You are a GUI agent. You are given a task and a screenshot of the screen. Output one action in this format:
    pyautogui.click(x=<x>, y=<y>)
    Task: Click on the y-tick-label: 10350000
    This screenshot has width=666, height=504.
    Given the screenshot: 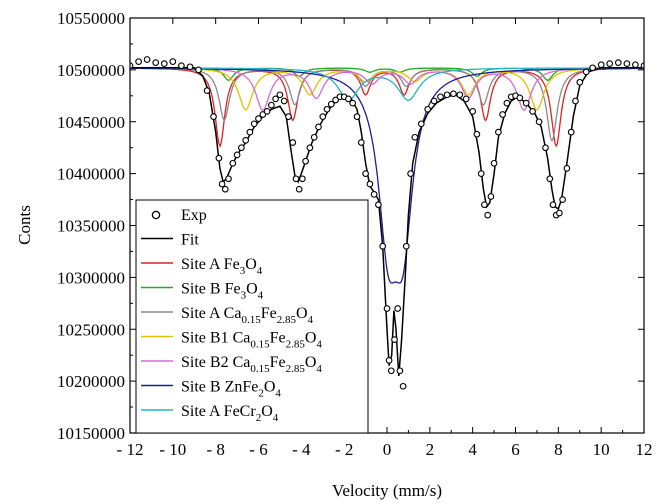 What is the action you would take?
    pyautogui.click(x=91, y=226)
    